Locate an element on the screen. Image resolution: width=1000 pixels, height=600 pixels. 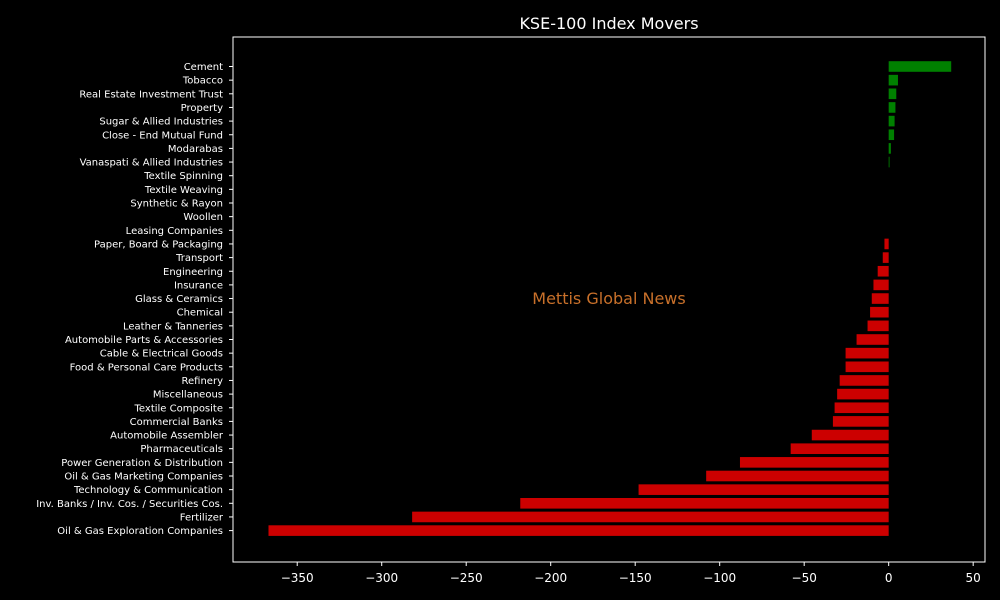
watermark-annotation: Mettis Global News is located at coordinates (608, 298).